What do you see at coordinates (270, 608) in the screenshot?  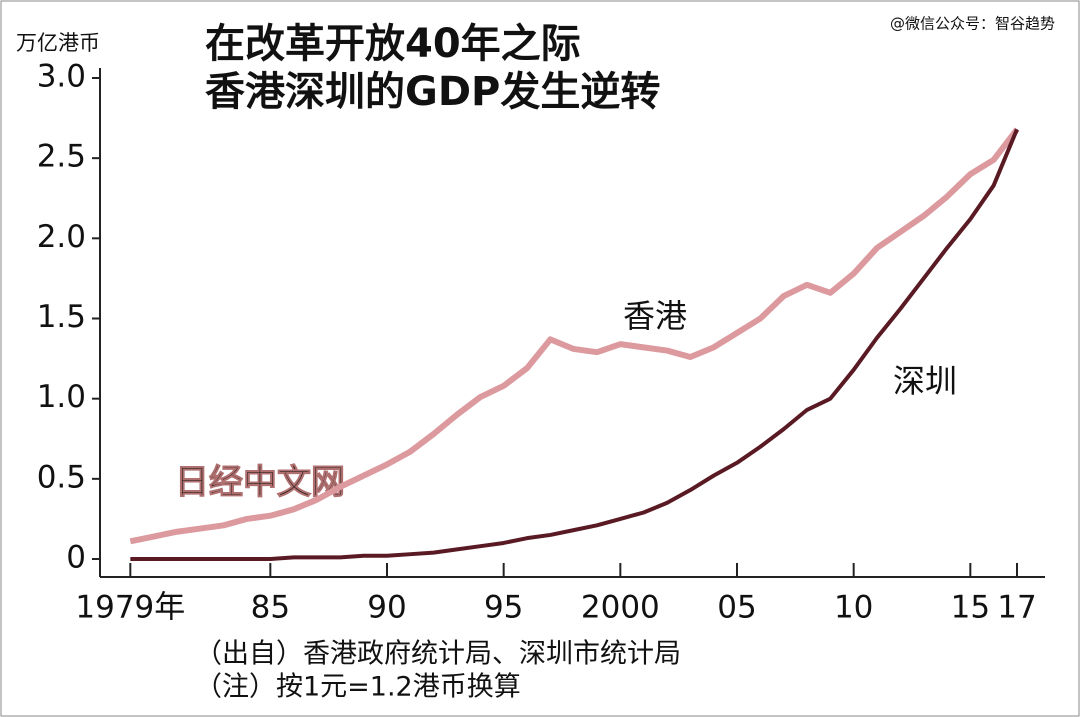 I see `x-tick-label: 85` at bounding box center [270, 608].